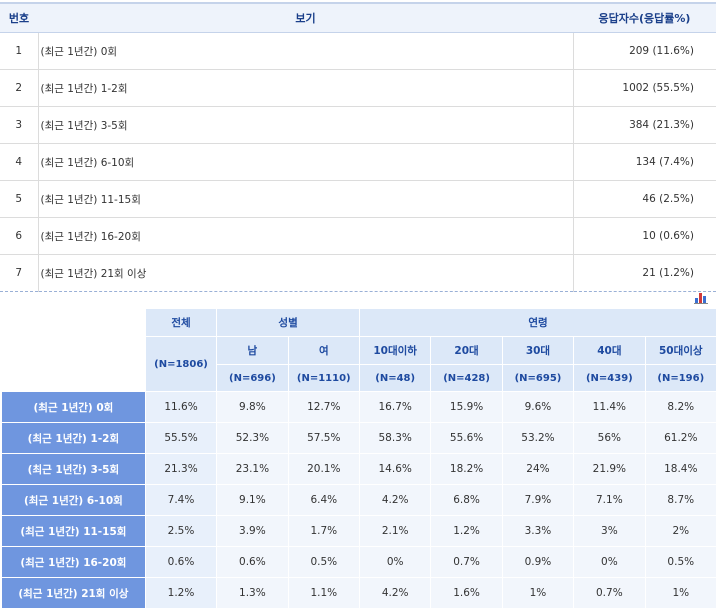 This screenshot has height=609, width=720. What do you see at coordinates (395, 469) in the screenshot?
I see `cell-value: 14.6%` at bounding box center [395, 469].